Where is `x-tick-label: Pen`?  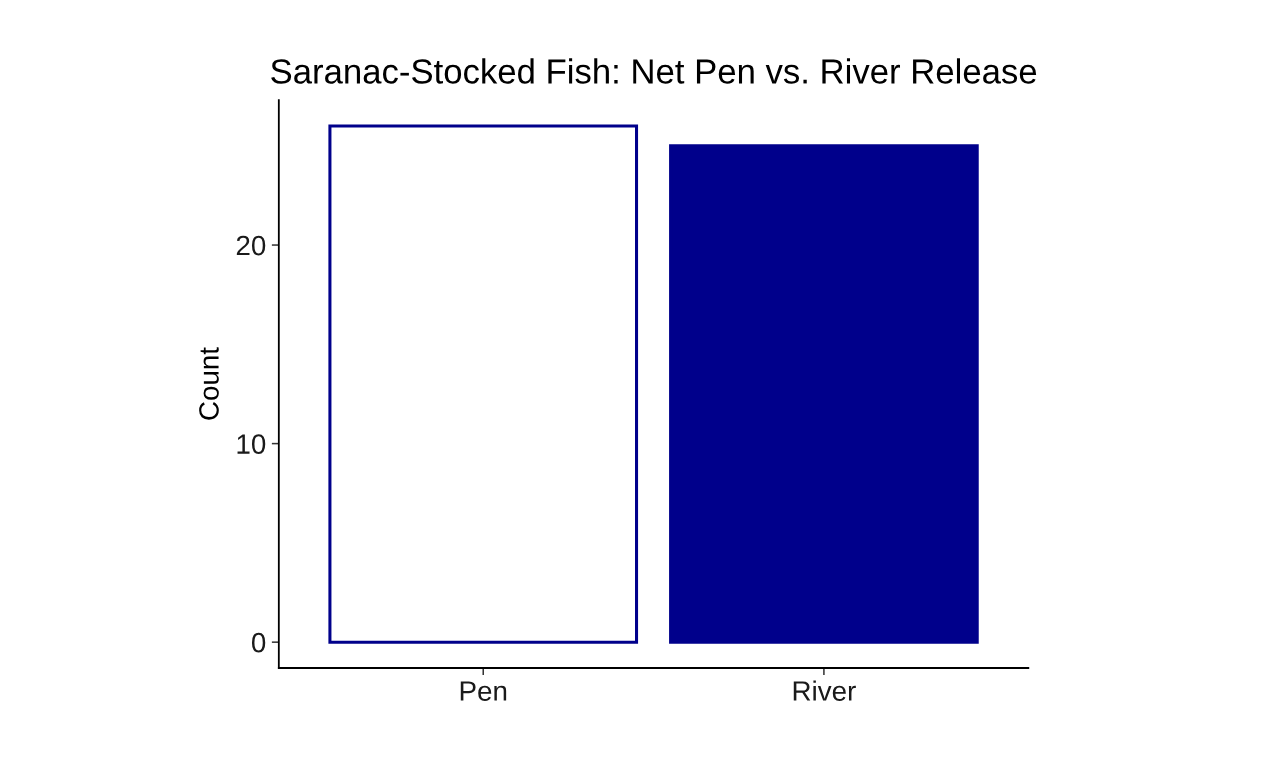
x-tick-label: Pen is located at coordinates (483, 691).